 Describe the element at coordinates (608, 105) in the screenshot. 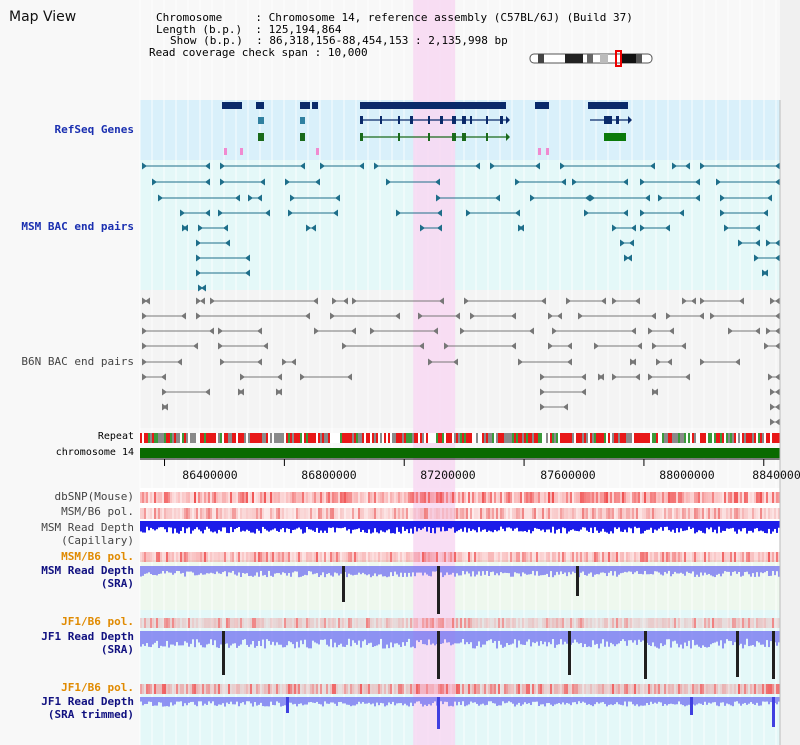

I see `gene-block` at that location.